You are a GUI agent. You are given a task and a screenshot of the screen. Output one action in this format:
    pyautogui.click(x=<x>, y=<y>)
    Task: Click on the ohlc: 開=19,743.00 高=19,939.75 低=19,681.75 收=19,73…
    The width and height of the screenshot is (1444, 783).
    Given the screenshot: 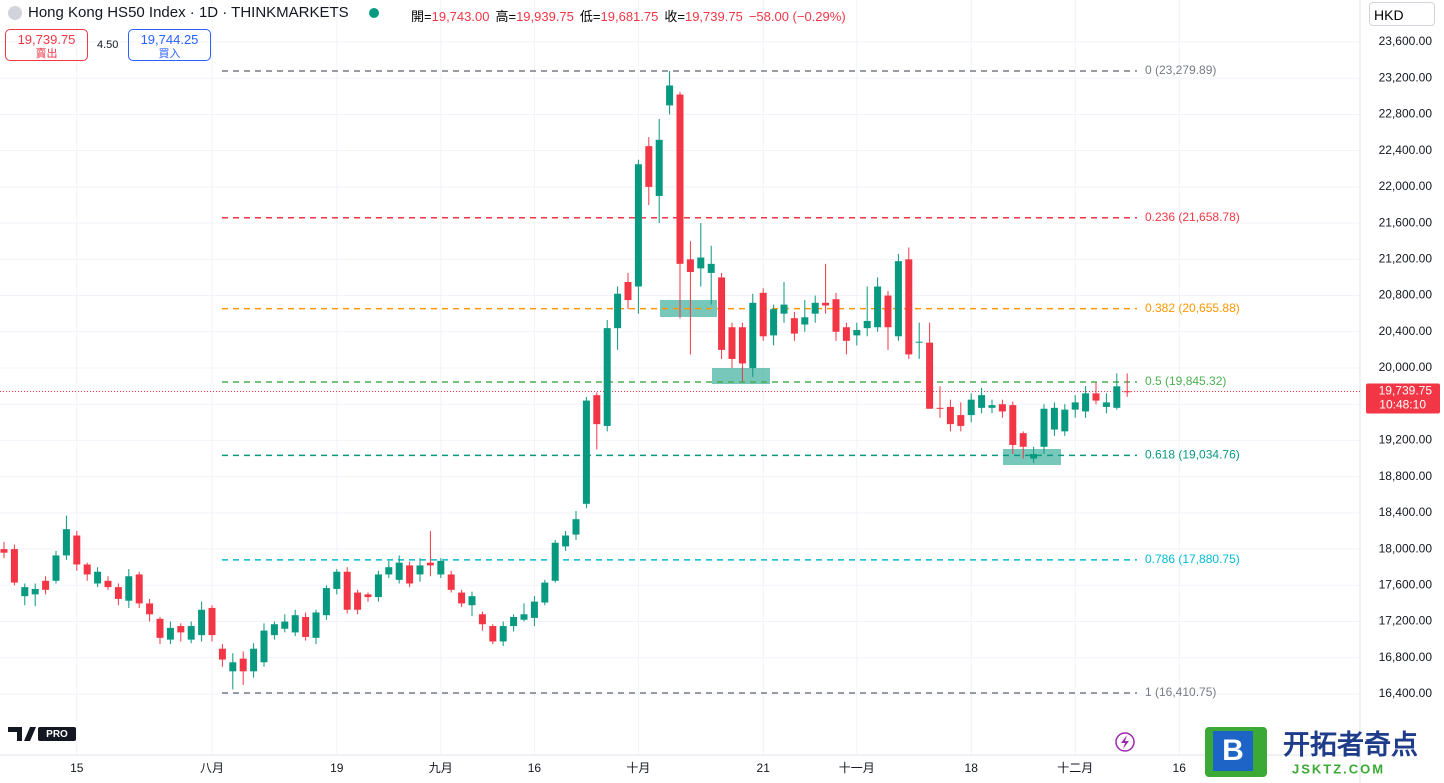 What is the action you would take?
    pyautogui.click(x=628, y=16)
    